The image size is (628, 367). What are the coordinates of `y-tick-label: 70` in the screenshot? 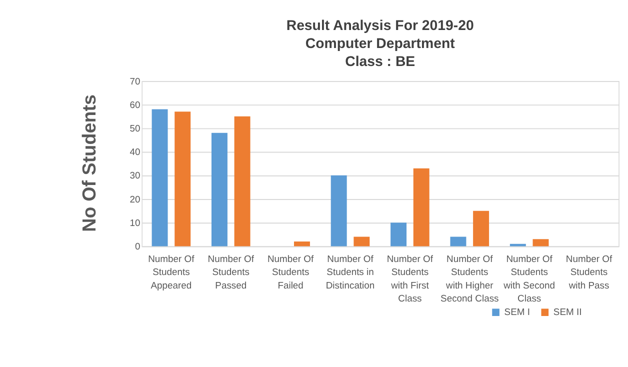 It's located at (135, 82).